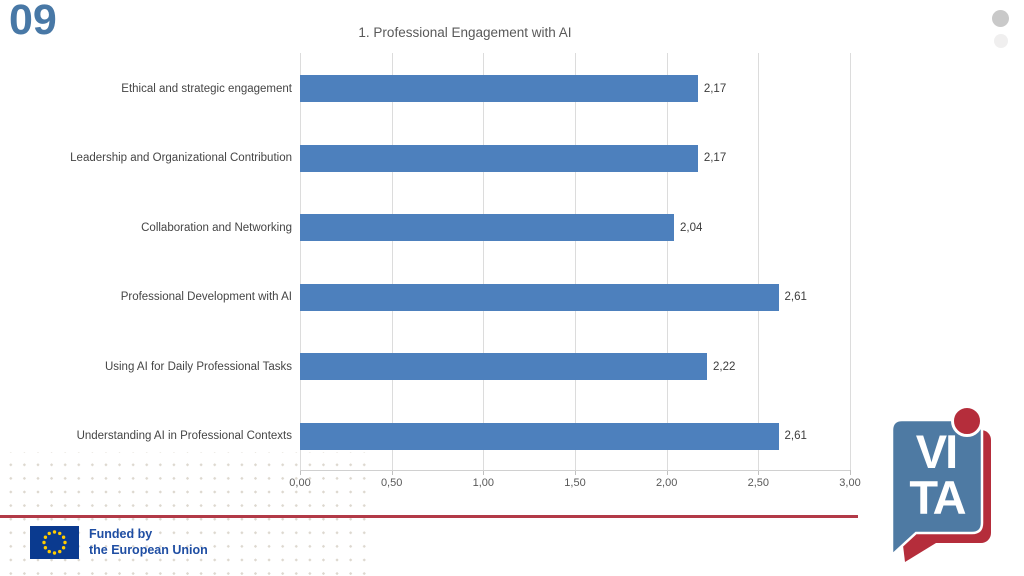 The width and height of the screenshot is (1024, 576). What do you see at coordinates (919, 549) in the screenshot?
I see `vita-logo-red-tail` at bounding box center [919, 549].